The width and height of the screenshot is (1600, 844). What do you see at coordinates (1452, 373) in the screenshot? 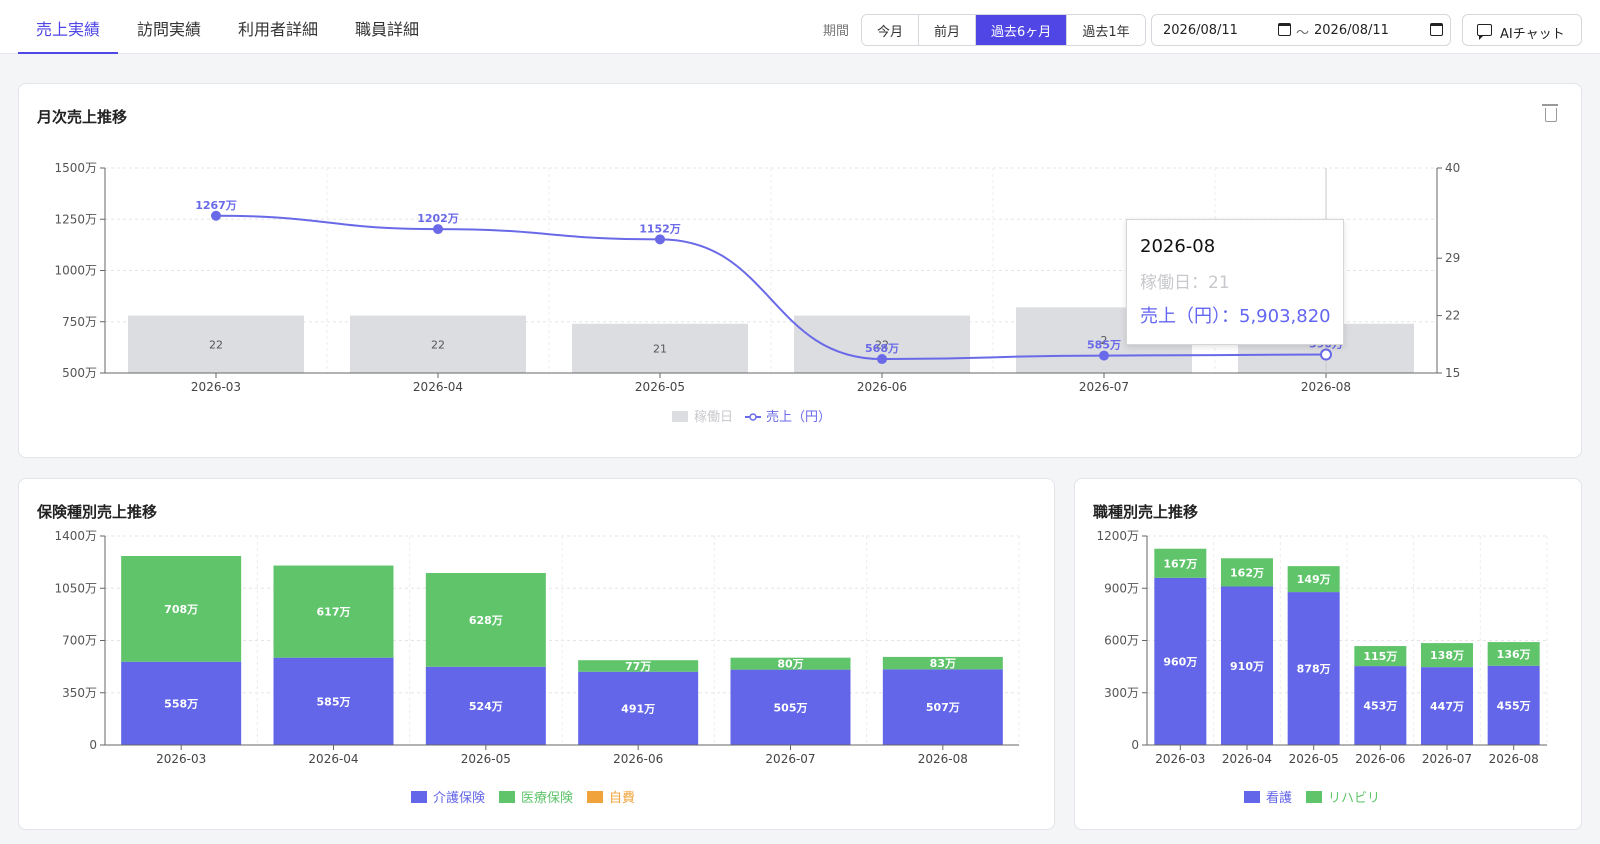
I see `y2-tick-label: 15` at bounding box center [1452, 373].